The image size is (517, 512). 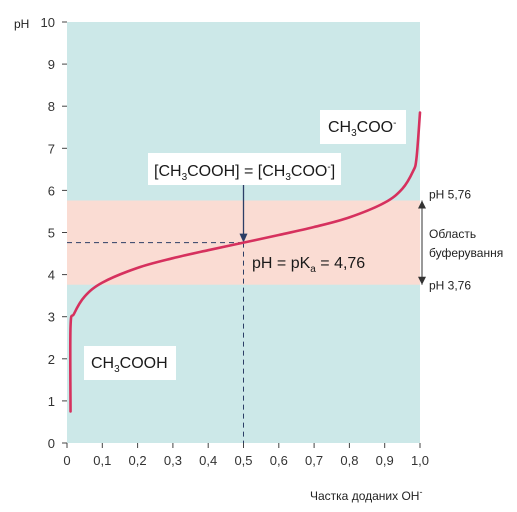 I want to click on equality-part-3: COO, so click(x=309, y=171).